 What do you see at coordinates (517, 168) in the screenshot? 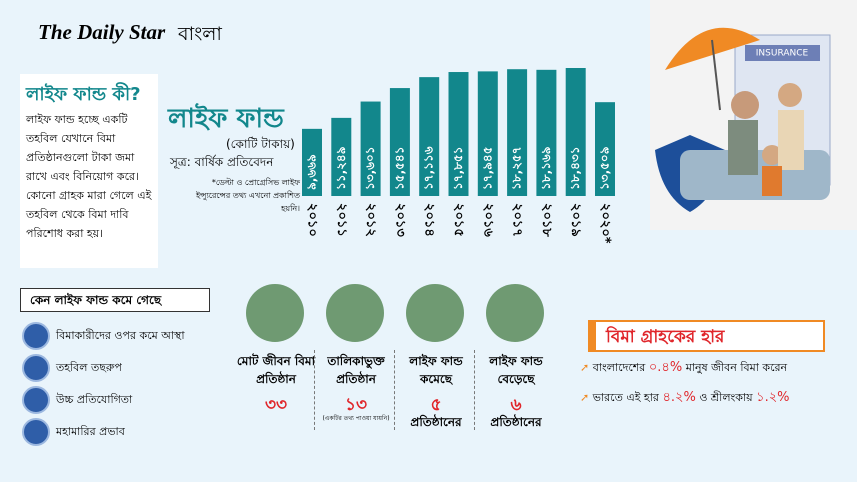
I see `value-label: ১৮,২৫৭` at bounding box center [517, 168].